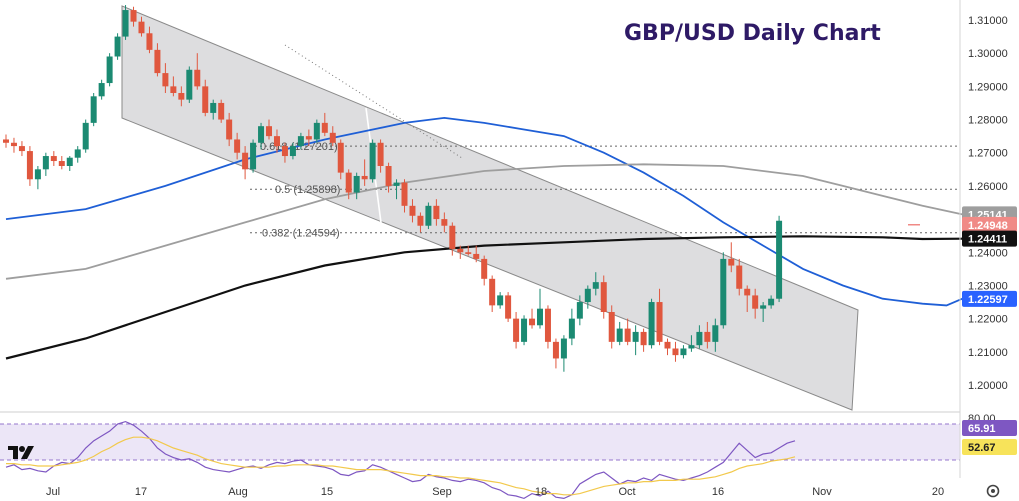 The height and width of the screenshot is (501, 1019). I want to click on x-tick-label: Jul, so click(53, 492).